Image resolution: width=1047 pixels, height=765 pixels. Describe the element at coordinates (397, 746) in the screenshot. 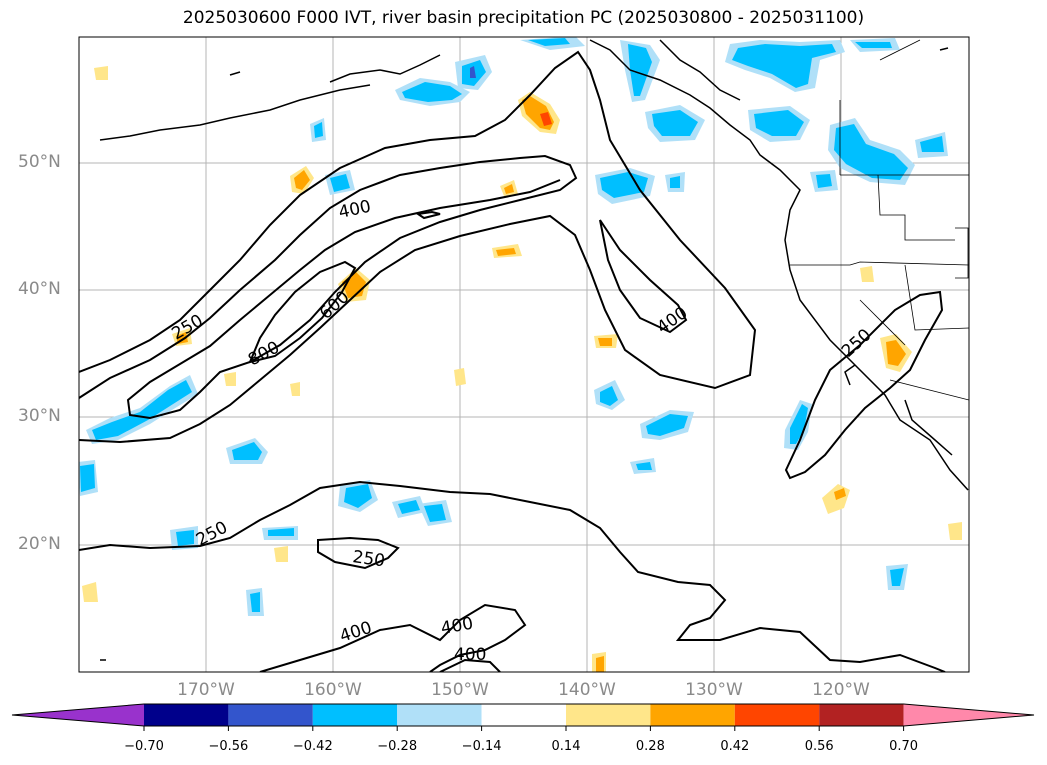

I see `colorbar-tick-label: −0.28` at that location.